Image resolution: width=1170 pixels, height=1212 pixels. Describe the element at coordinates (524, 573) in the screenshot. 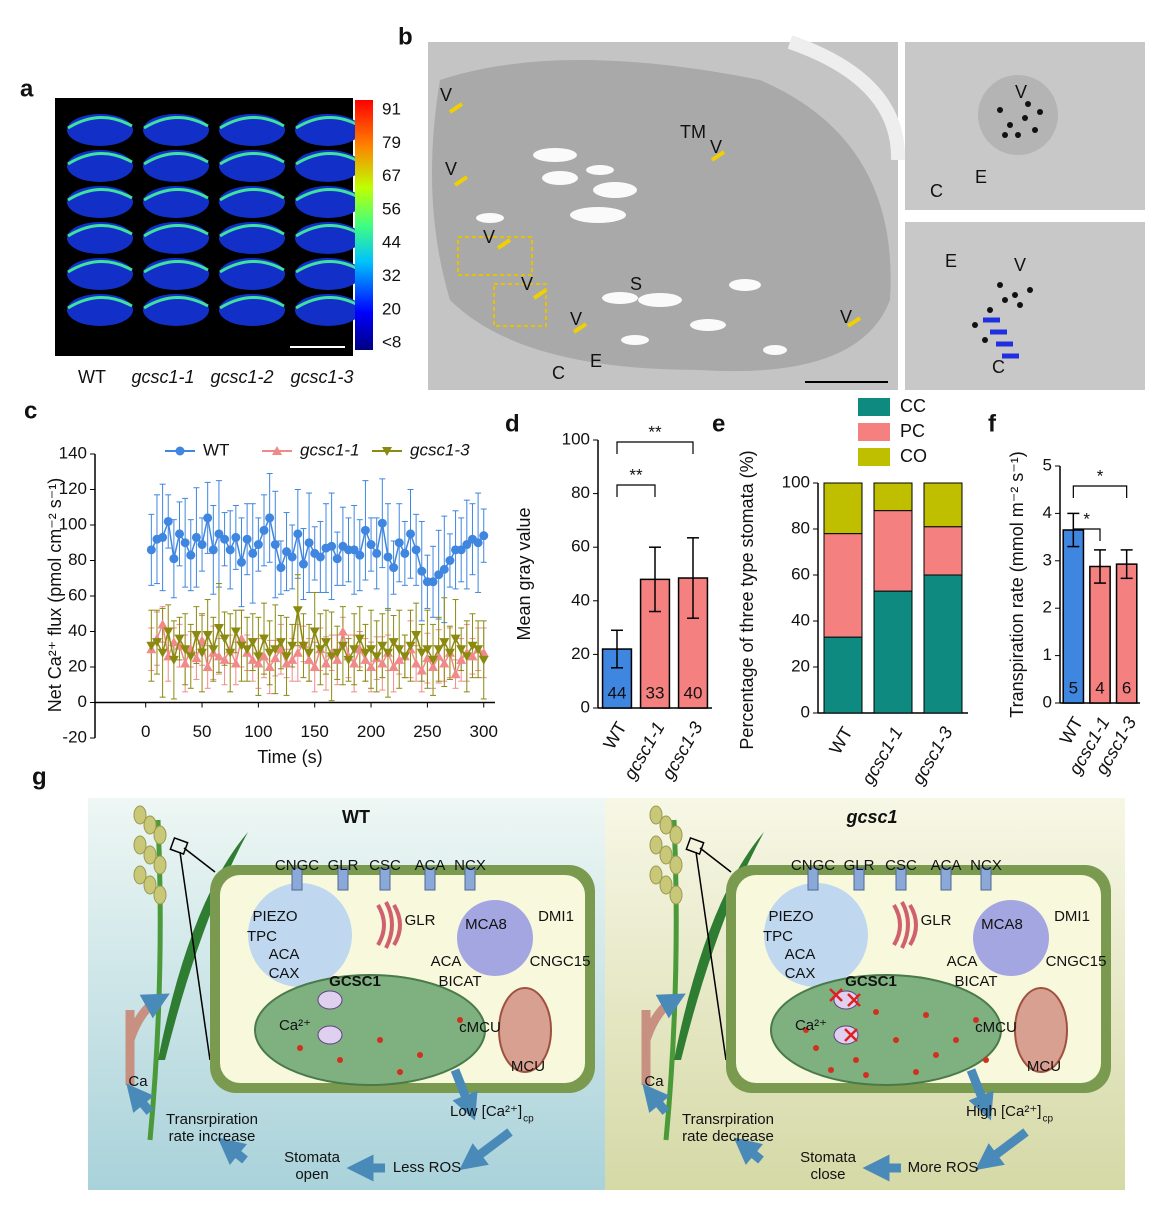

I see `y-axis-title: Mean gray value` at that location.